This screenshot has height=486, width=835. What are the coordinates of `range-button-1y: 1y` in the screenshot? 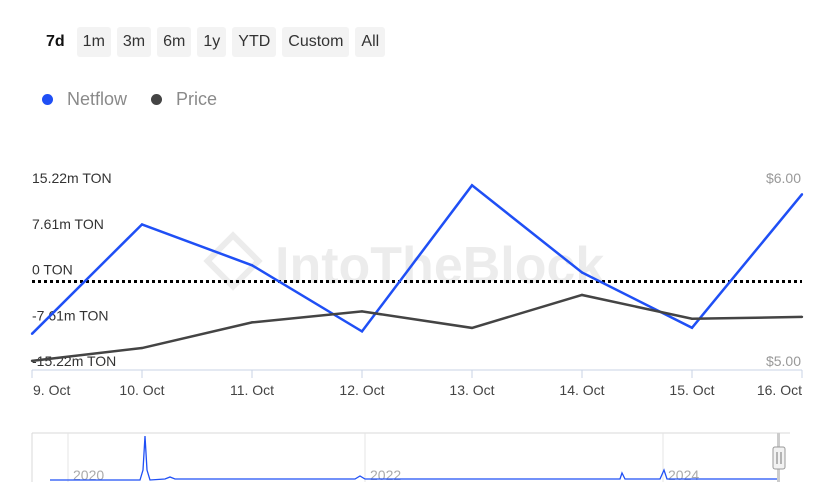 It's located at (212, 42).